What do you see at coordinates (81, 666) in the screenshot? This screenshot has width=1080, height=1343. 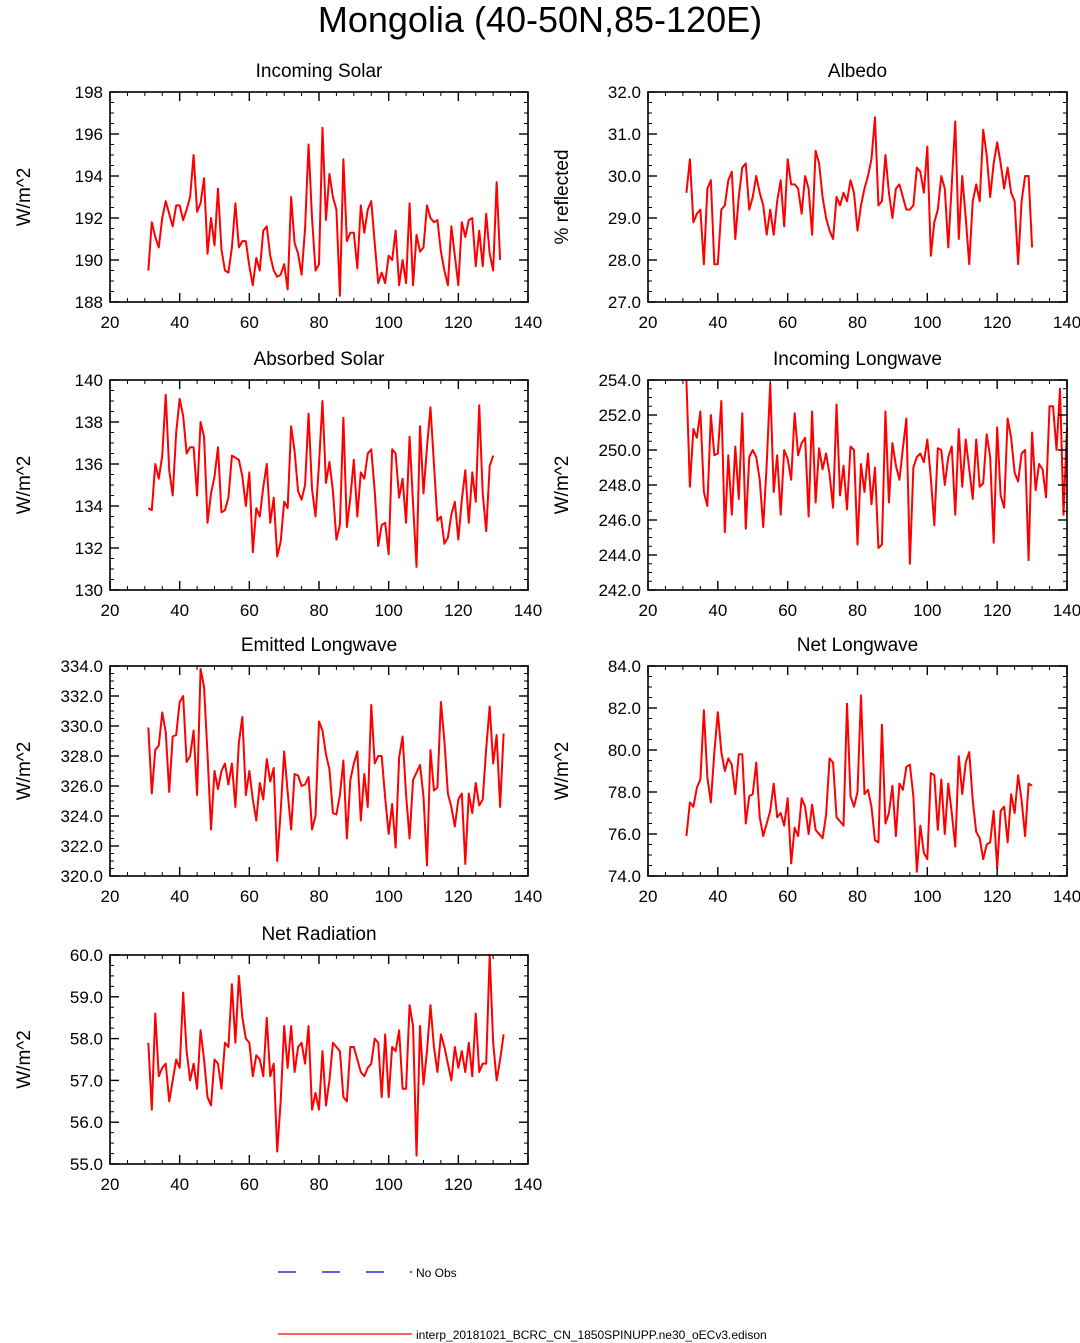 I see `y-tick-label: 334.0` at bounding box center [81, 666].